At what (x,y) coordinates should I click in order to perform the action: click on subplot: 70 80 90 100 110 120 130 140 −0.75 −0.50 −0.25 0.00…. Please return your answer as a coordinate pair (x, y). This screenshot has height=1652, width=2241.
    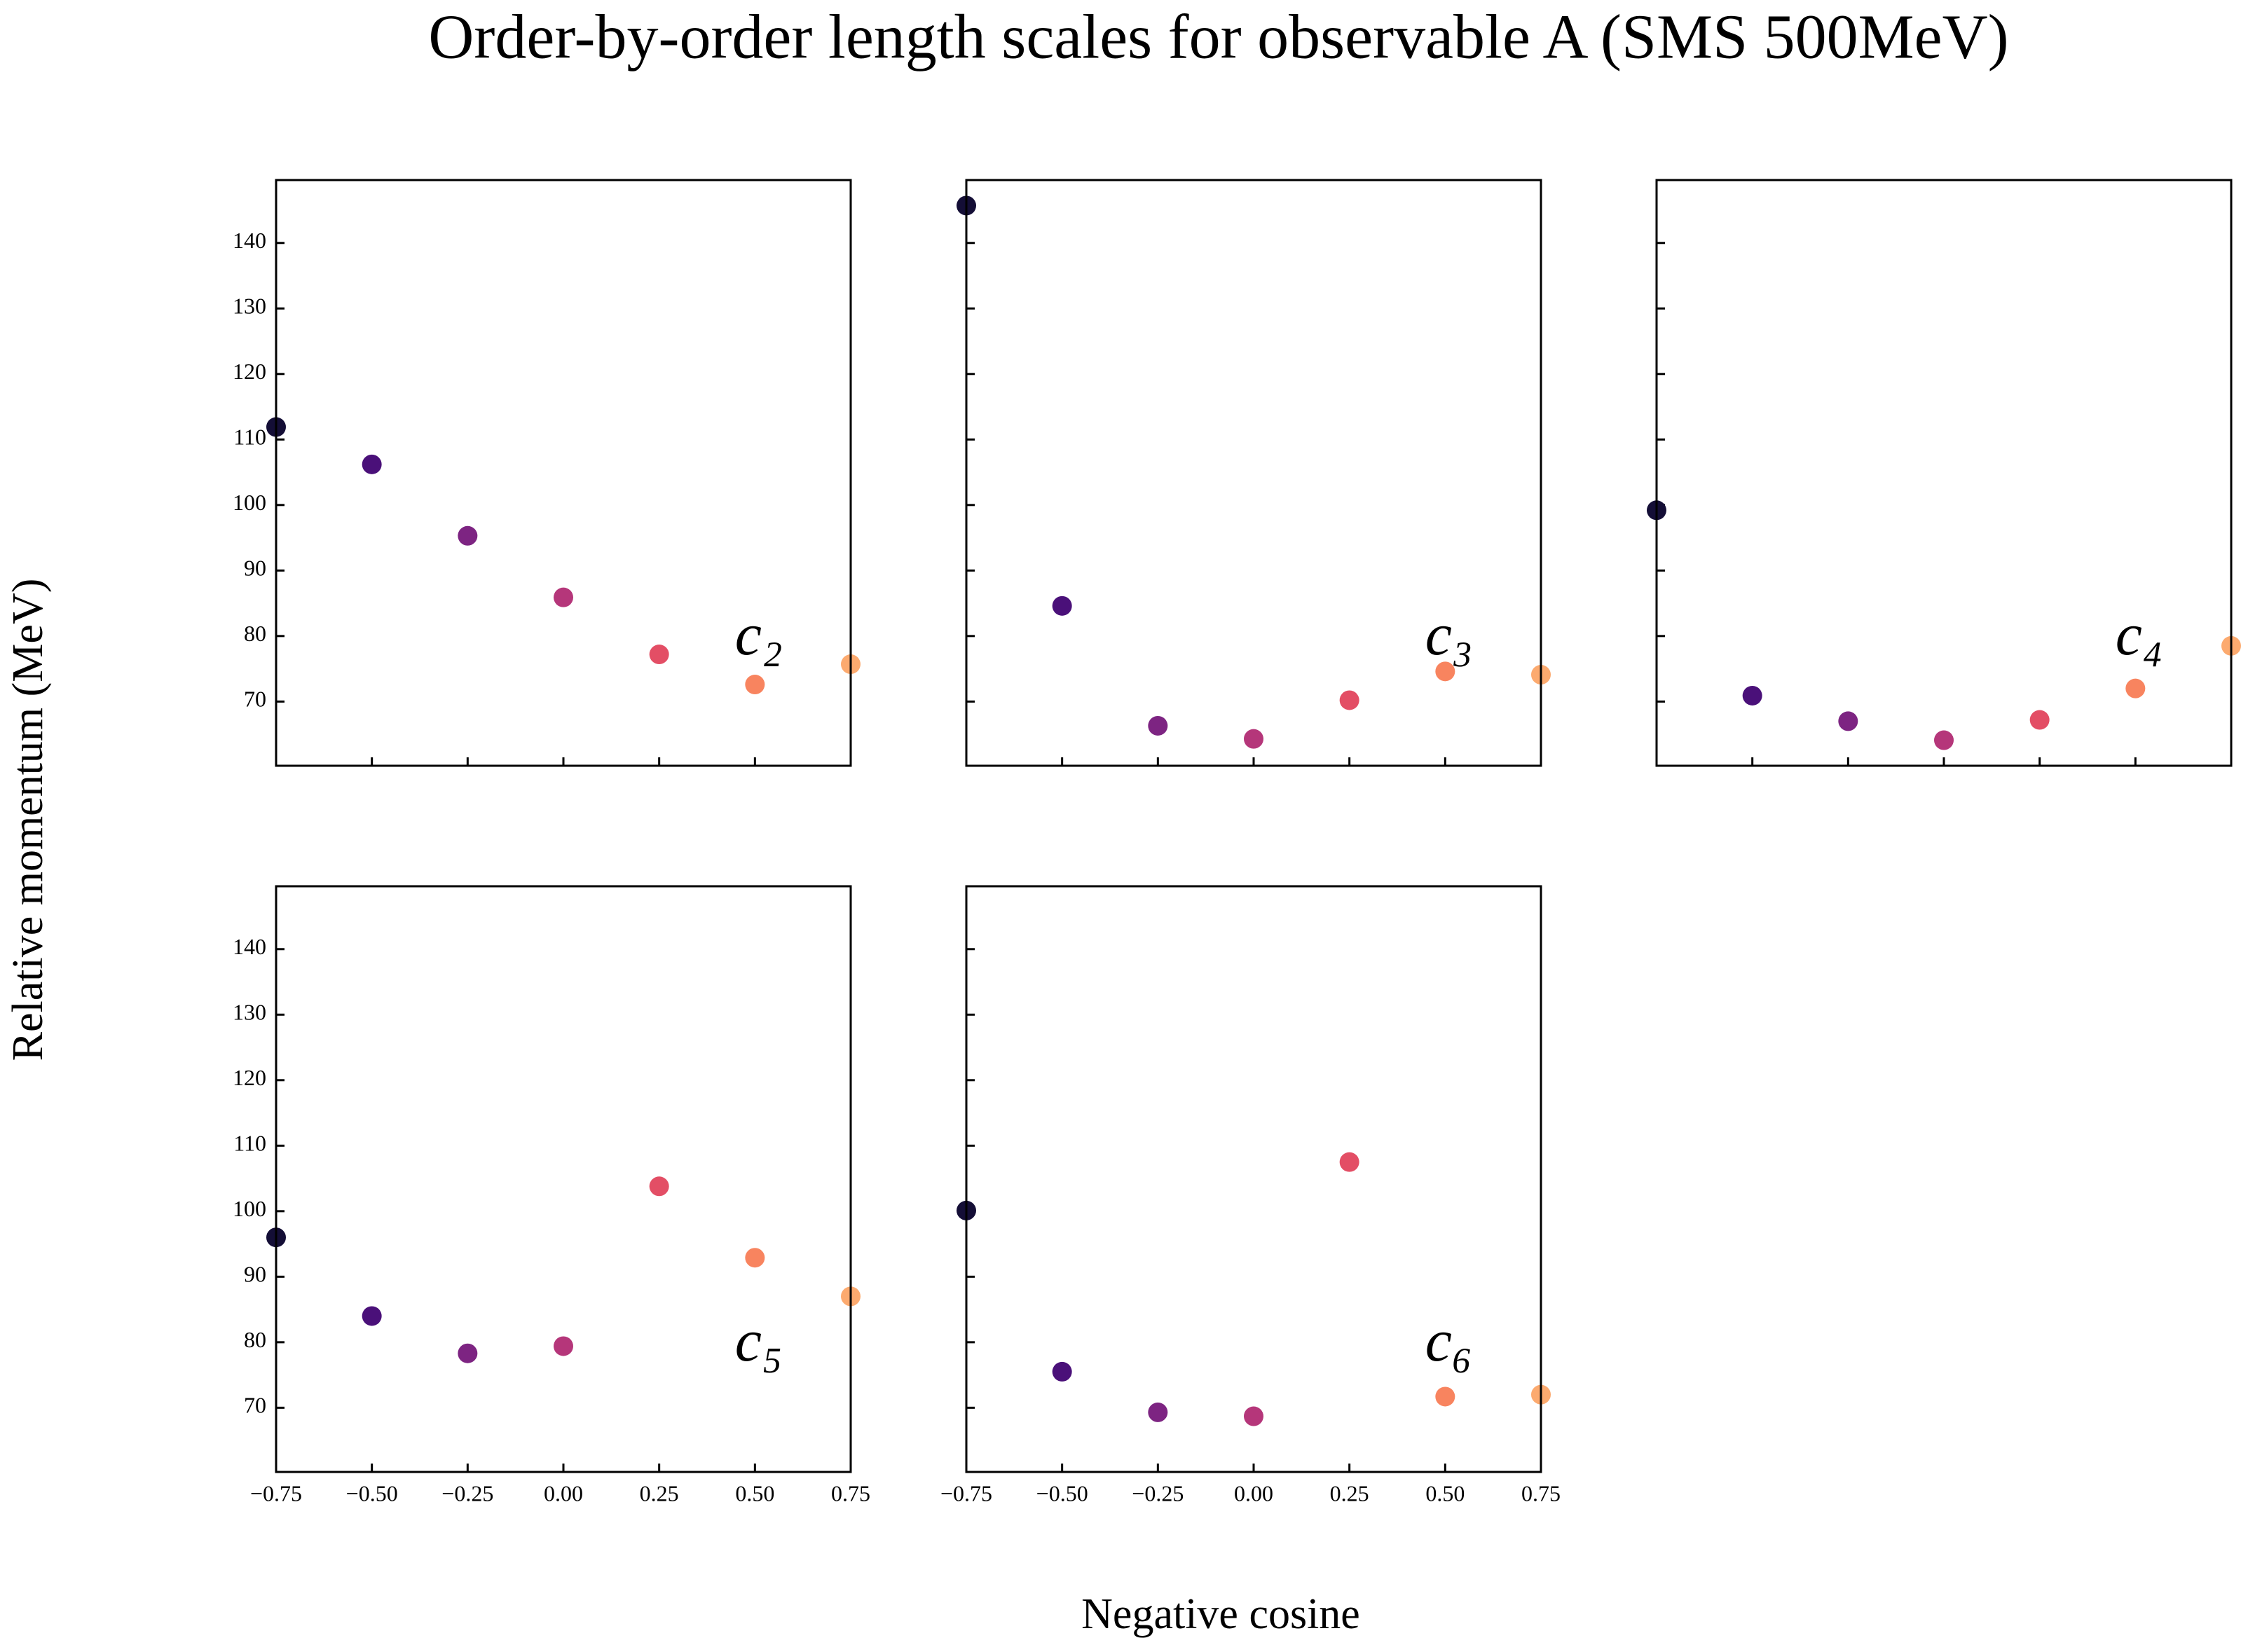
    Looking at the image, I should click on (551, 1195).